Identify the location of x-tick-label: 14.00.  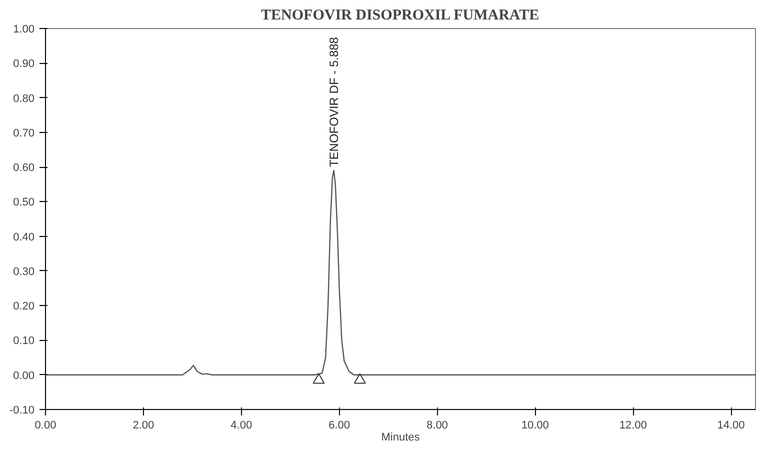
(731, 426).